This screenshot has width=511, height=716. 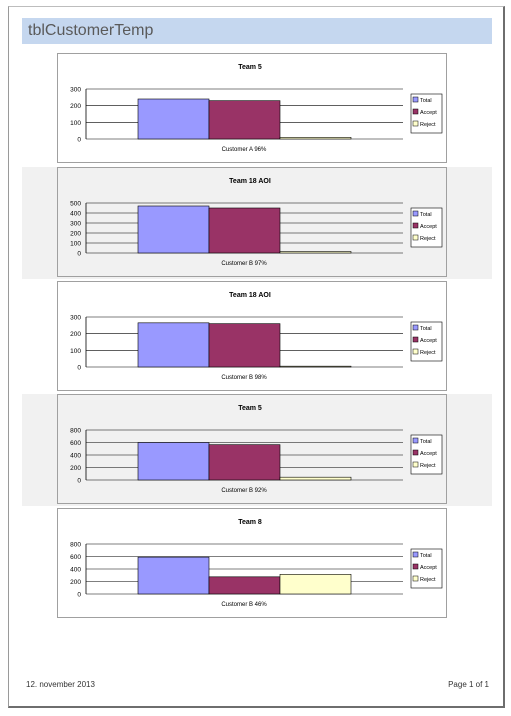 What do you see at coordinates (468, 684) in the screenshot?
I see `footer-page-number: Page 1 of 1` at bounding box center [468, 684].